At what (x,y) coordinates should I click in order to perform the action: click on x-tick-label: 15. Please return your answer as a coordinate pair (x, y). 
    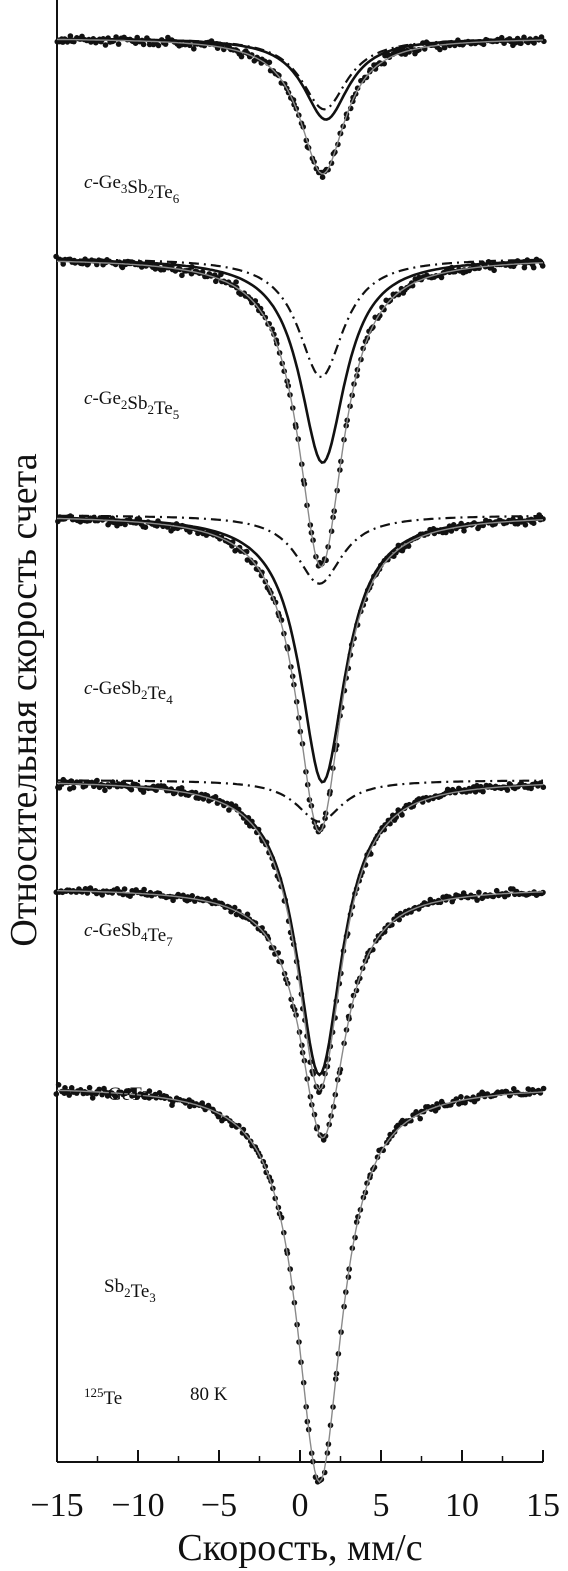
    Looking at the image, I should click on (543, 1505).